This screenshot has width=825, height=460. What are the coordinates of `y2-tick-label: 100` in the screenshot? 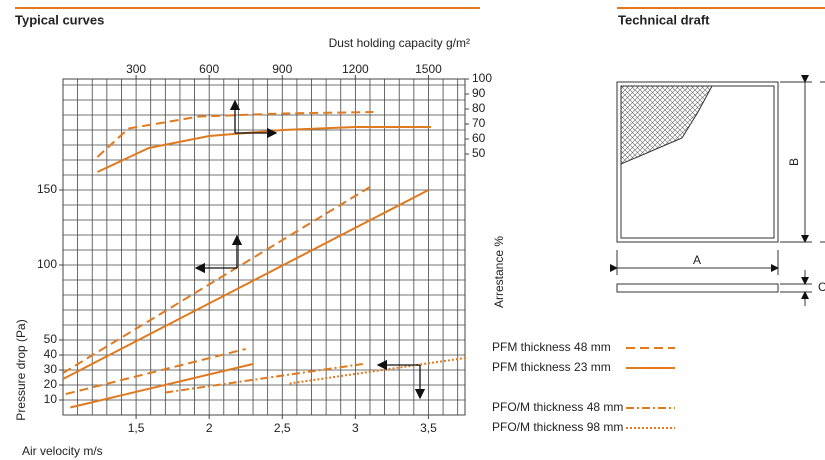 It's located at (482, 78).